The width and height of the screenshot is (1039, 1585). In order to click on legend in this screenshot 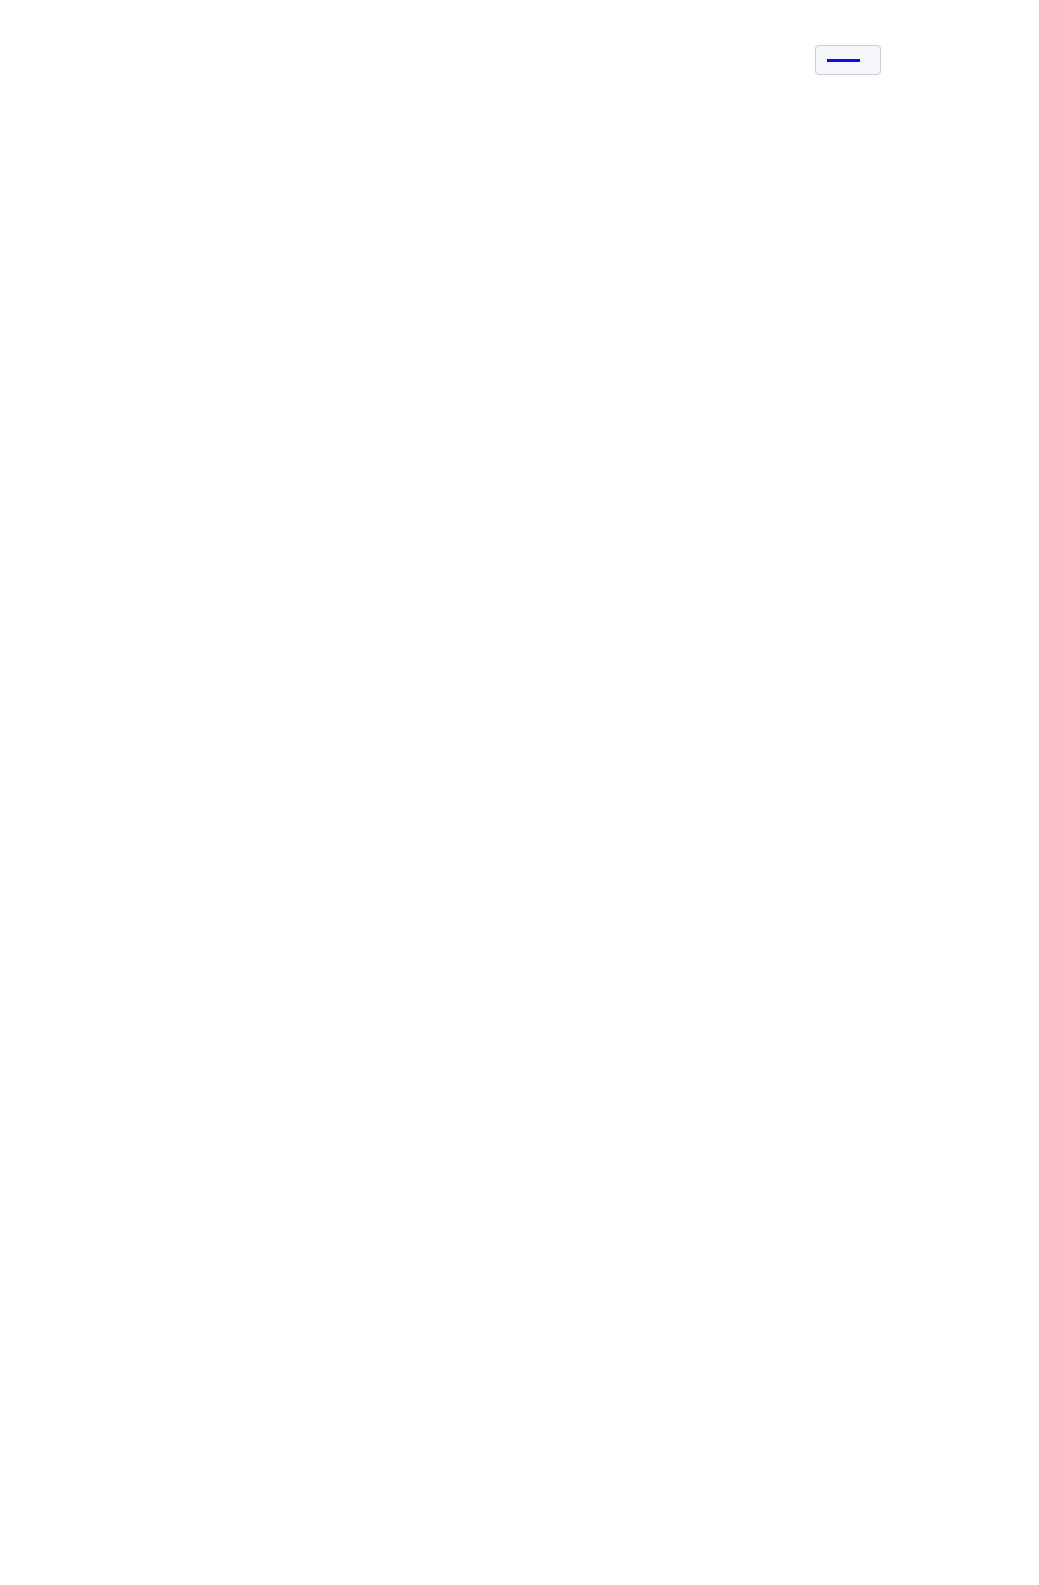, I will do `click(848, 60)`.